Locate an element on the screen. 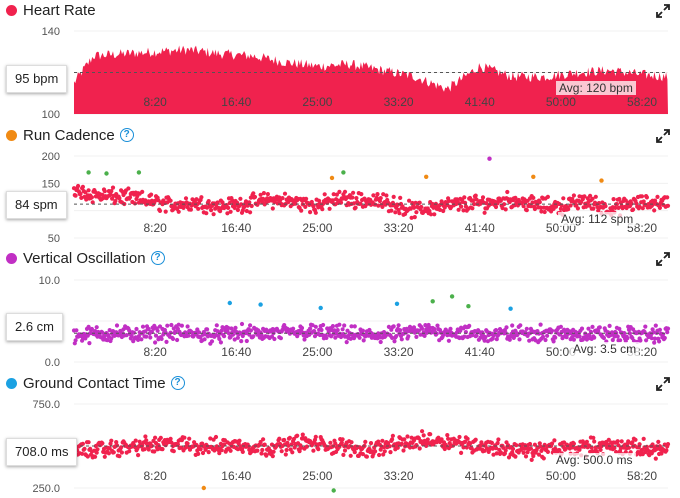  x-tick-label: 16:40 is located at coordinates (236, 102).